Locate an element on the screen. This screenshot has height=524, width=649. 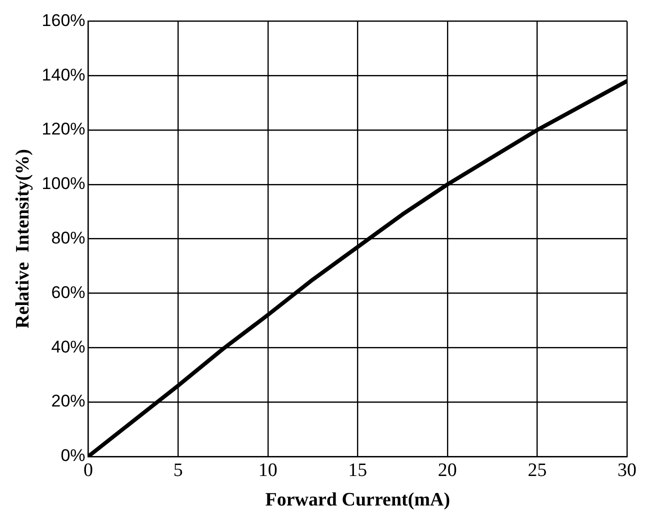
y-axis-title: Relative Intensity(%) is located at coordinates (23, 239).